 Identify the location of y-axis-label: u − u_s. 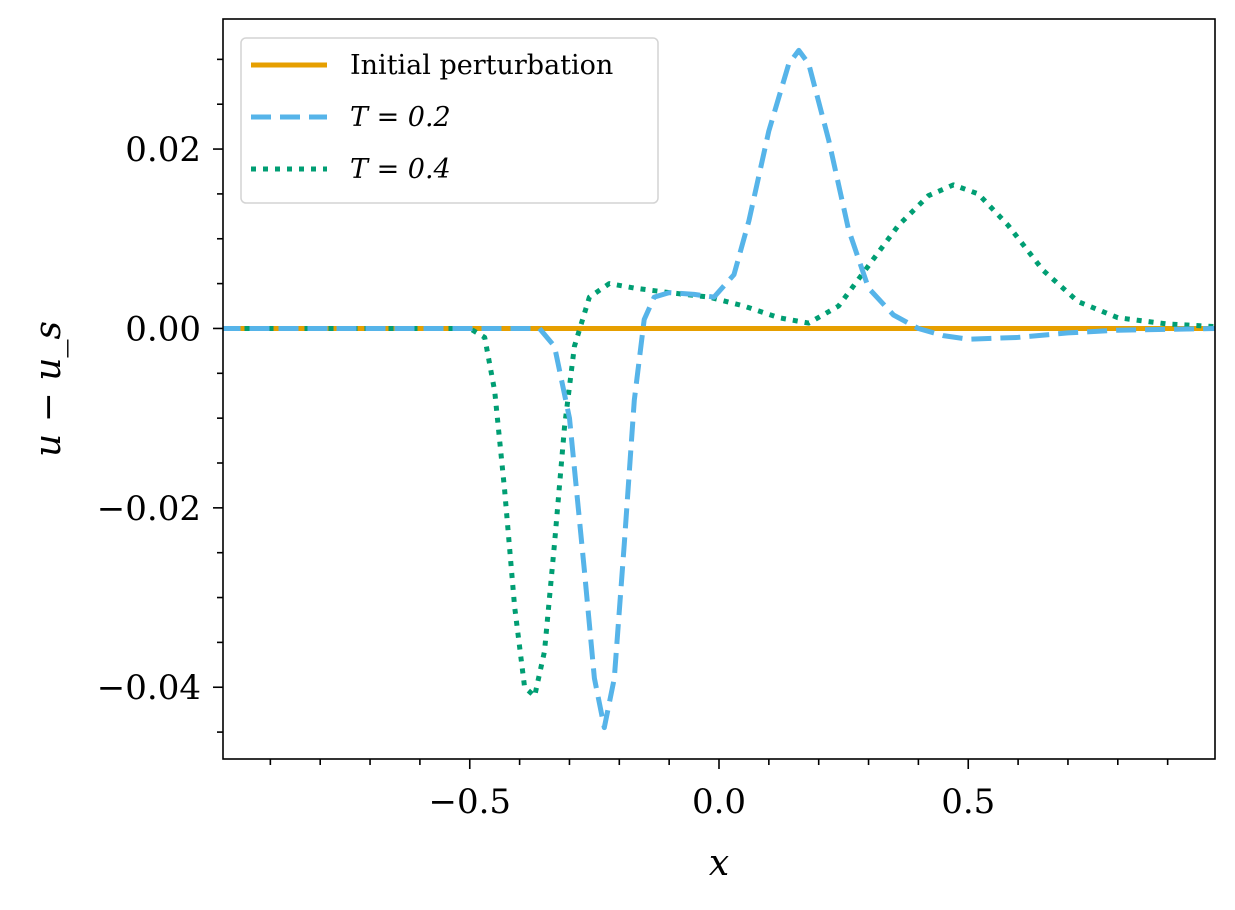
(48, 389).